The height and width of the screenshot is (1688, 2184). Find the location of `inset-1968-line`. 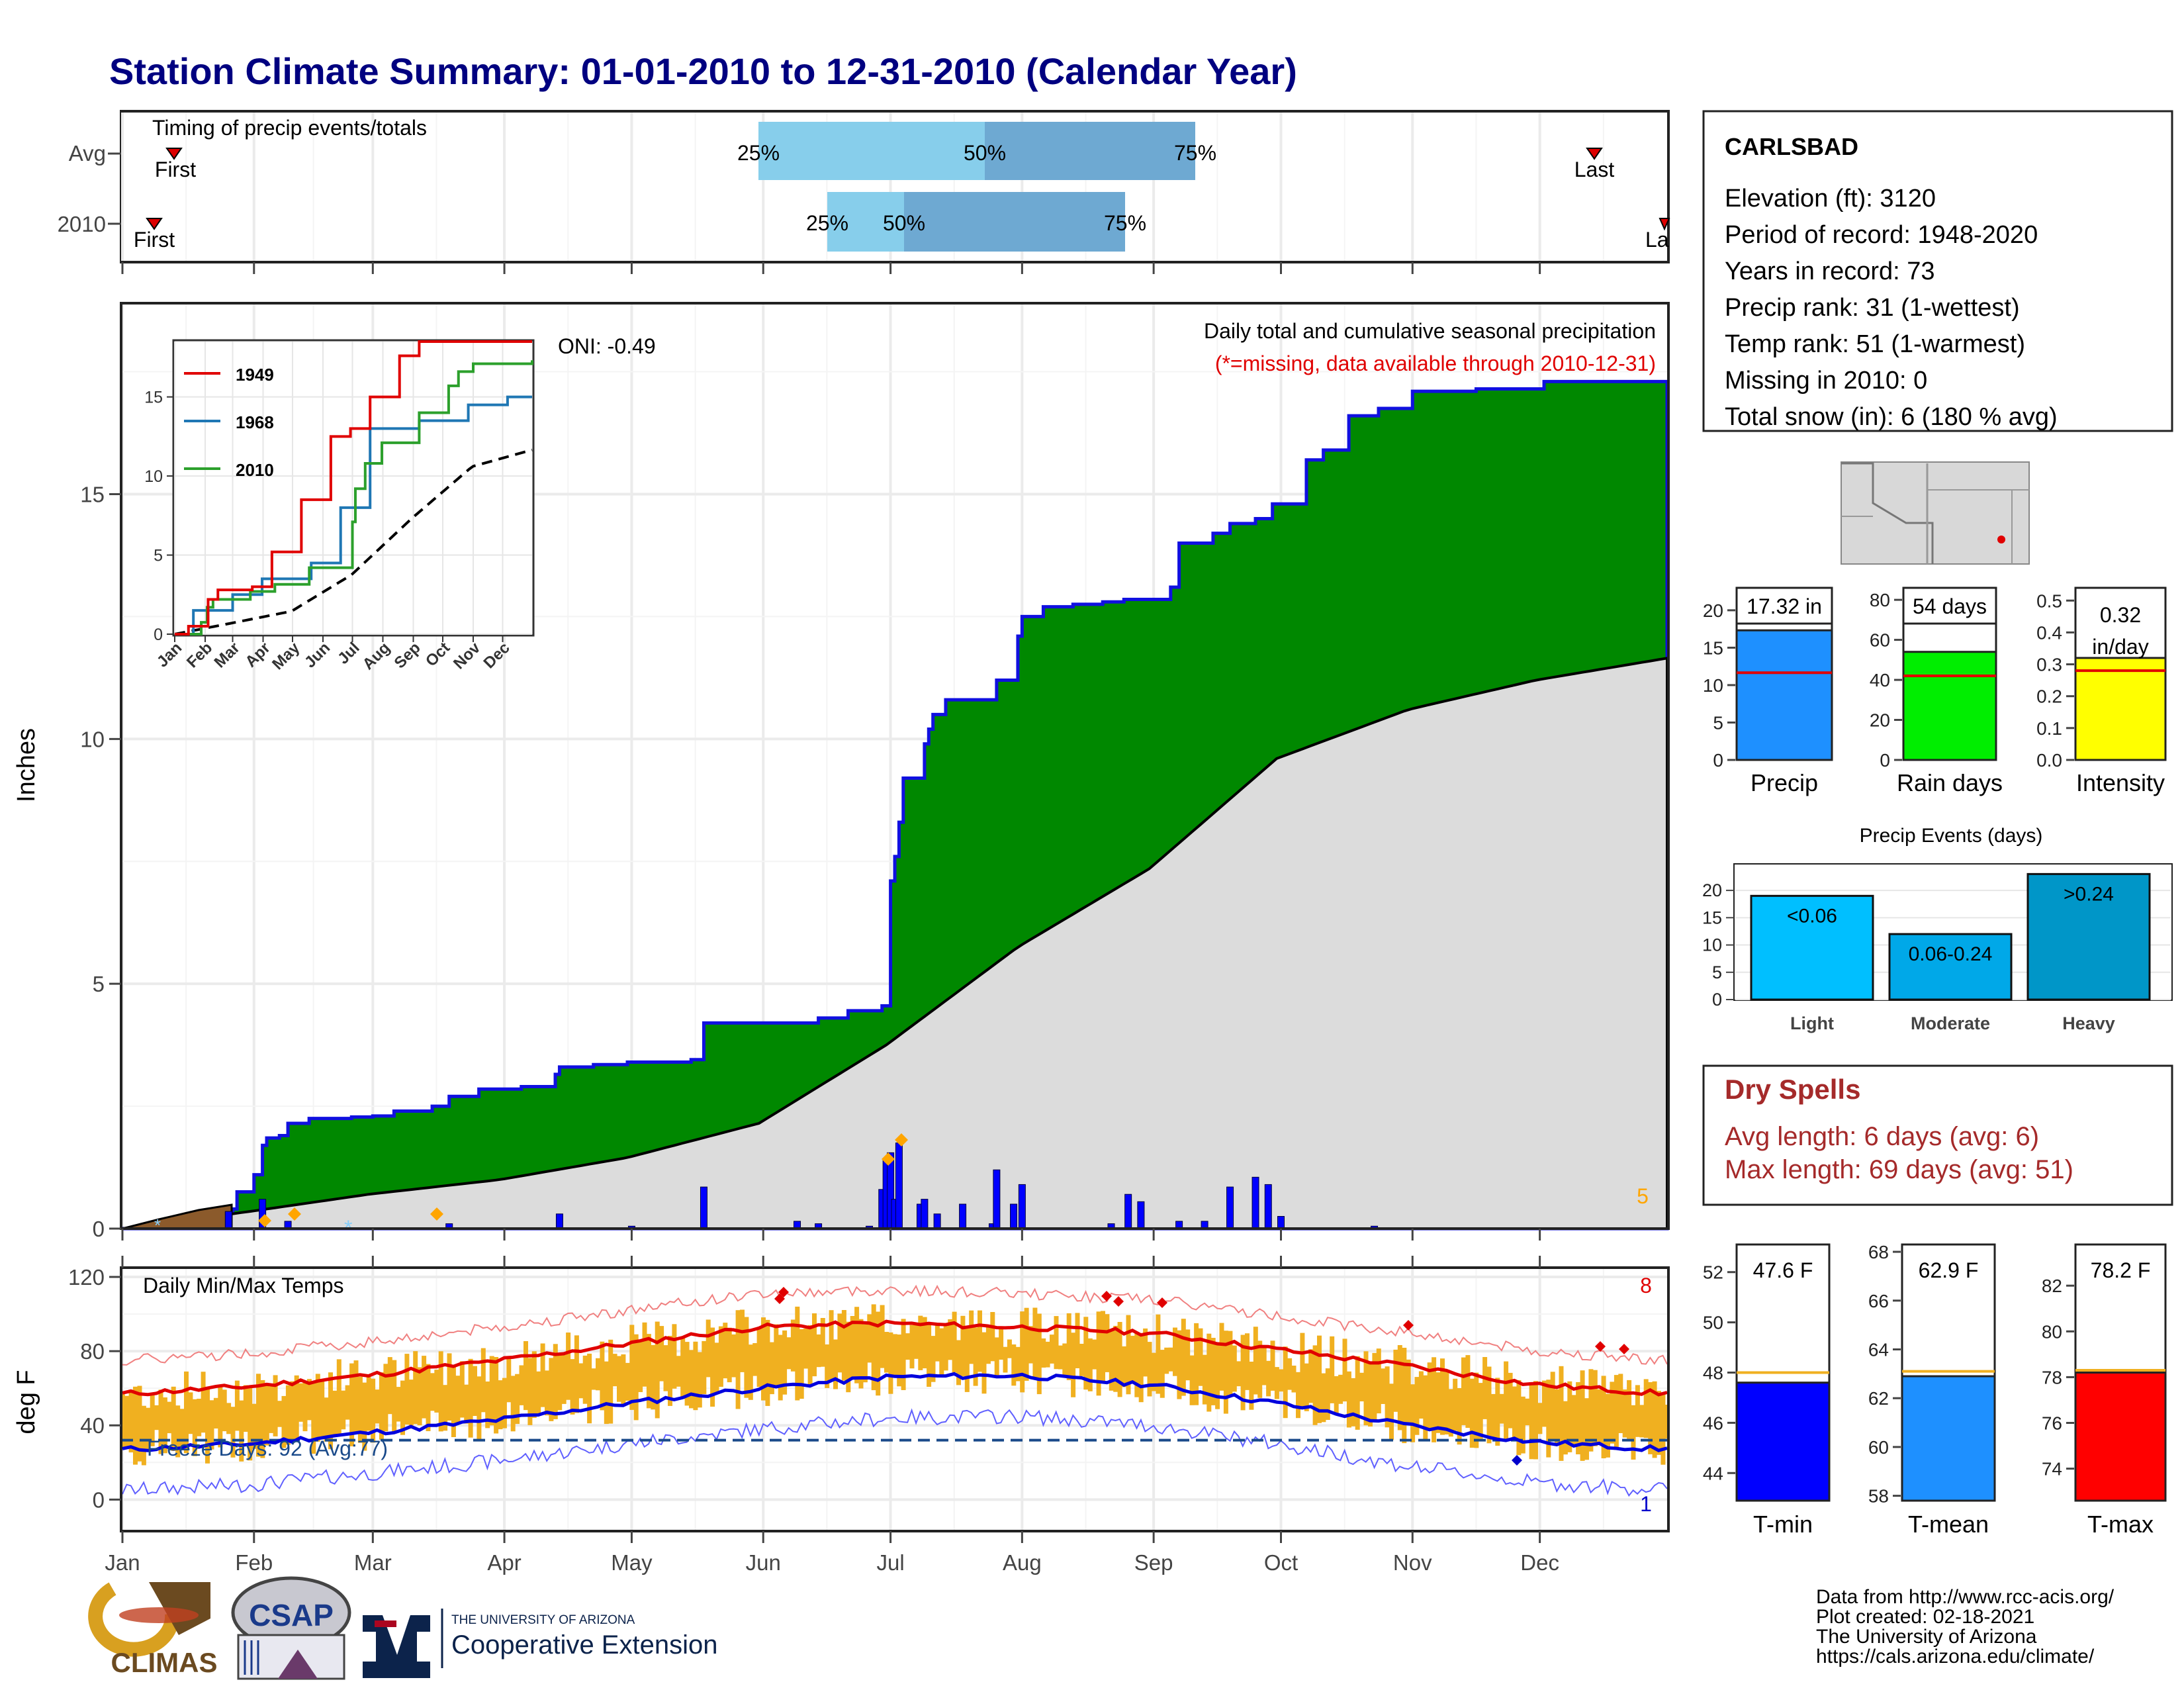

inset-1968-line is located at coordinates (353, 515).